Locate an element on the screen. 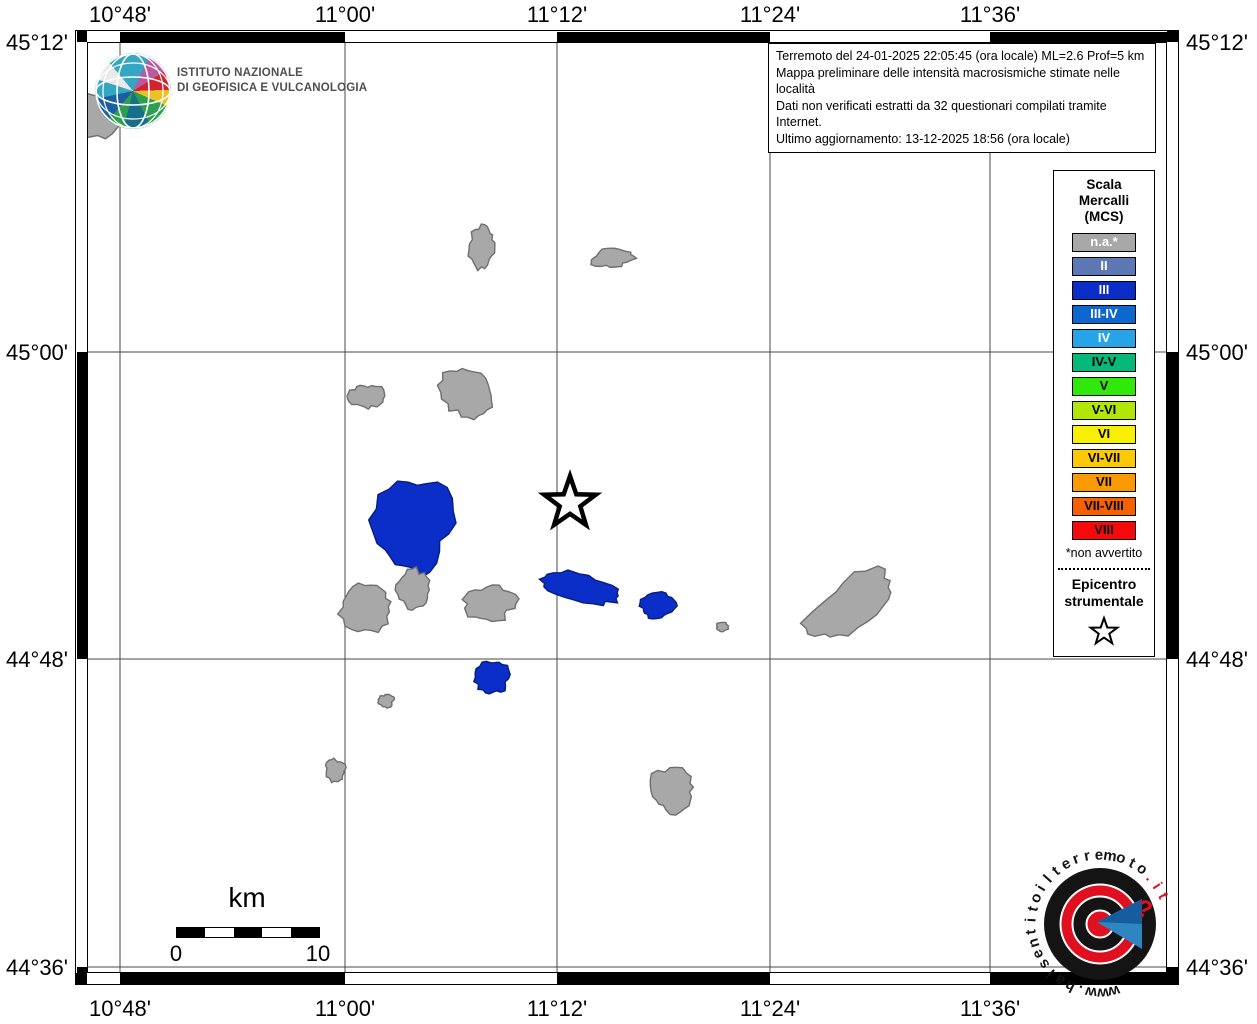 The width and height of the screenshot is (1257, 1024). legend-swatch-iii: III is located at coordinates (1104, 290).